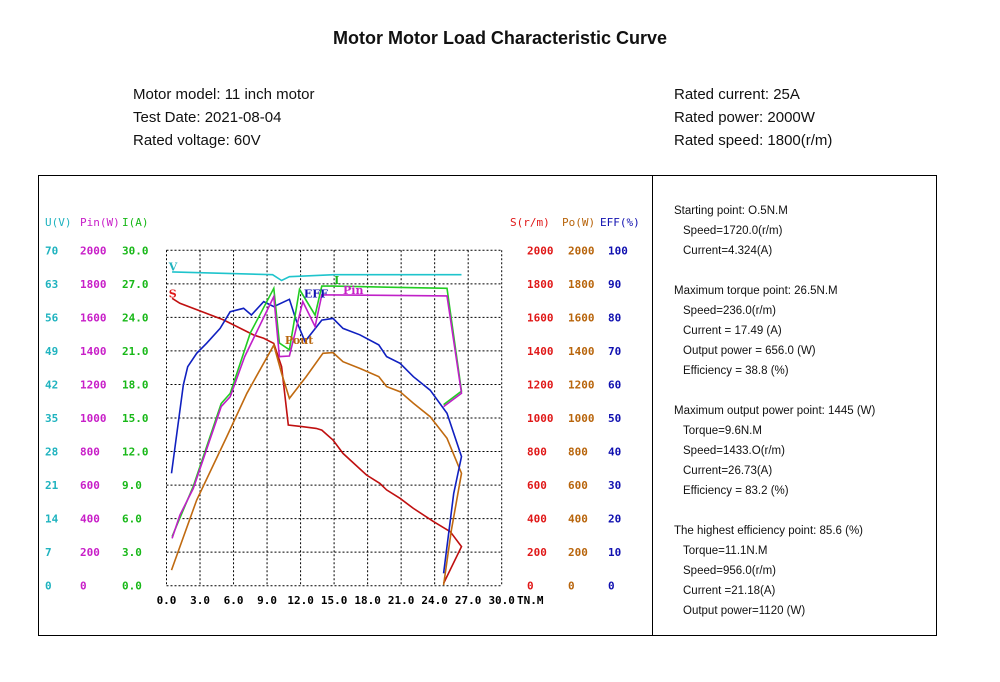  Describe the element at coordinates (537, 519) in the screenshot. I see `y-tick-label-s: 400` at that location.